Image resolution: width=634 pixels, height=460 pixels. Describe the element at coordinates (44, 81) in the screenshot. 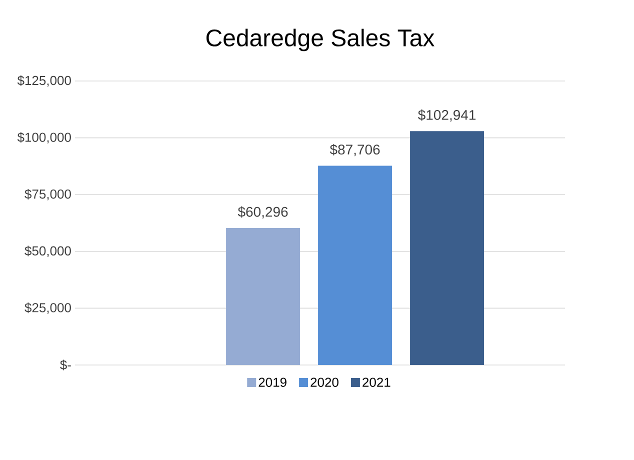

I see `y-tick-label: $125,000` at that location.